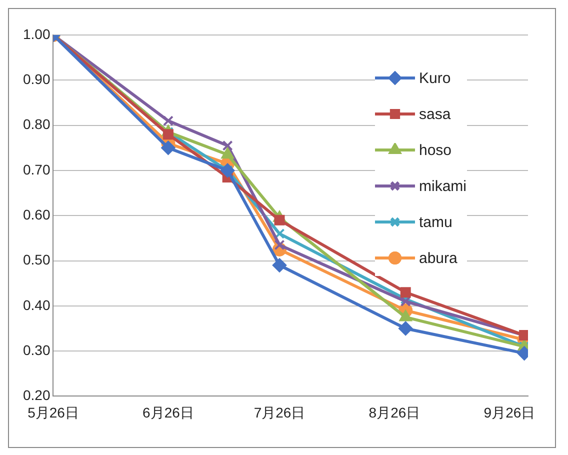 This screenshot has width=568, height=455. Describe the element at coordinates (435, 114) in the screenshot. I see `legend-label: sasa` at that location.